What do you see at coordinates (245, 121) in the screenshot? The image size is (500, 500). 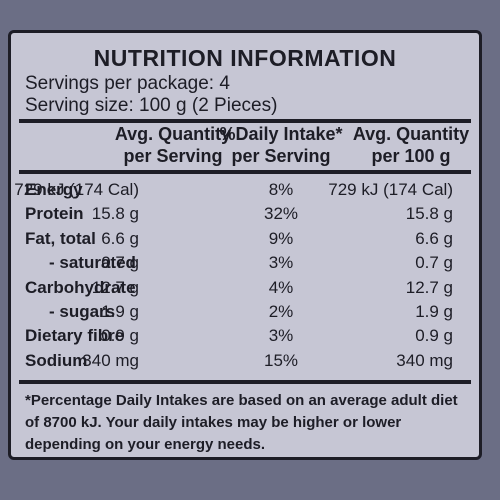 I see `divider-top` at bounding box center [245, 121].